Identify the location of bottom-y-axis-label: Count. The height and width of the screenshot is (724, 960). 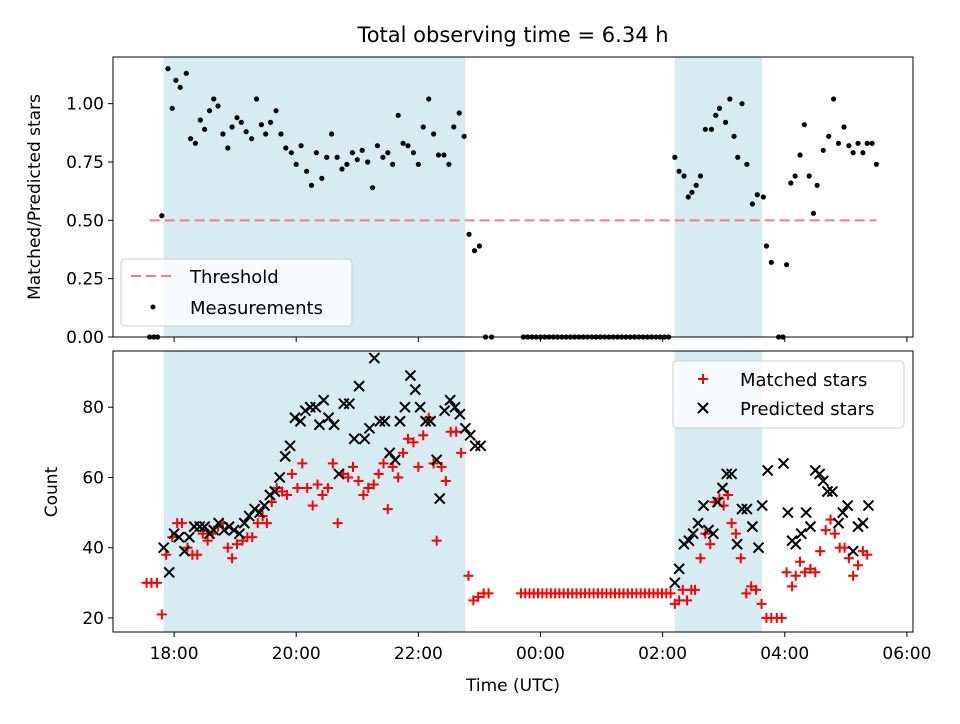
(52, 491).